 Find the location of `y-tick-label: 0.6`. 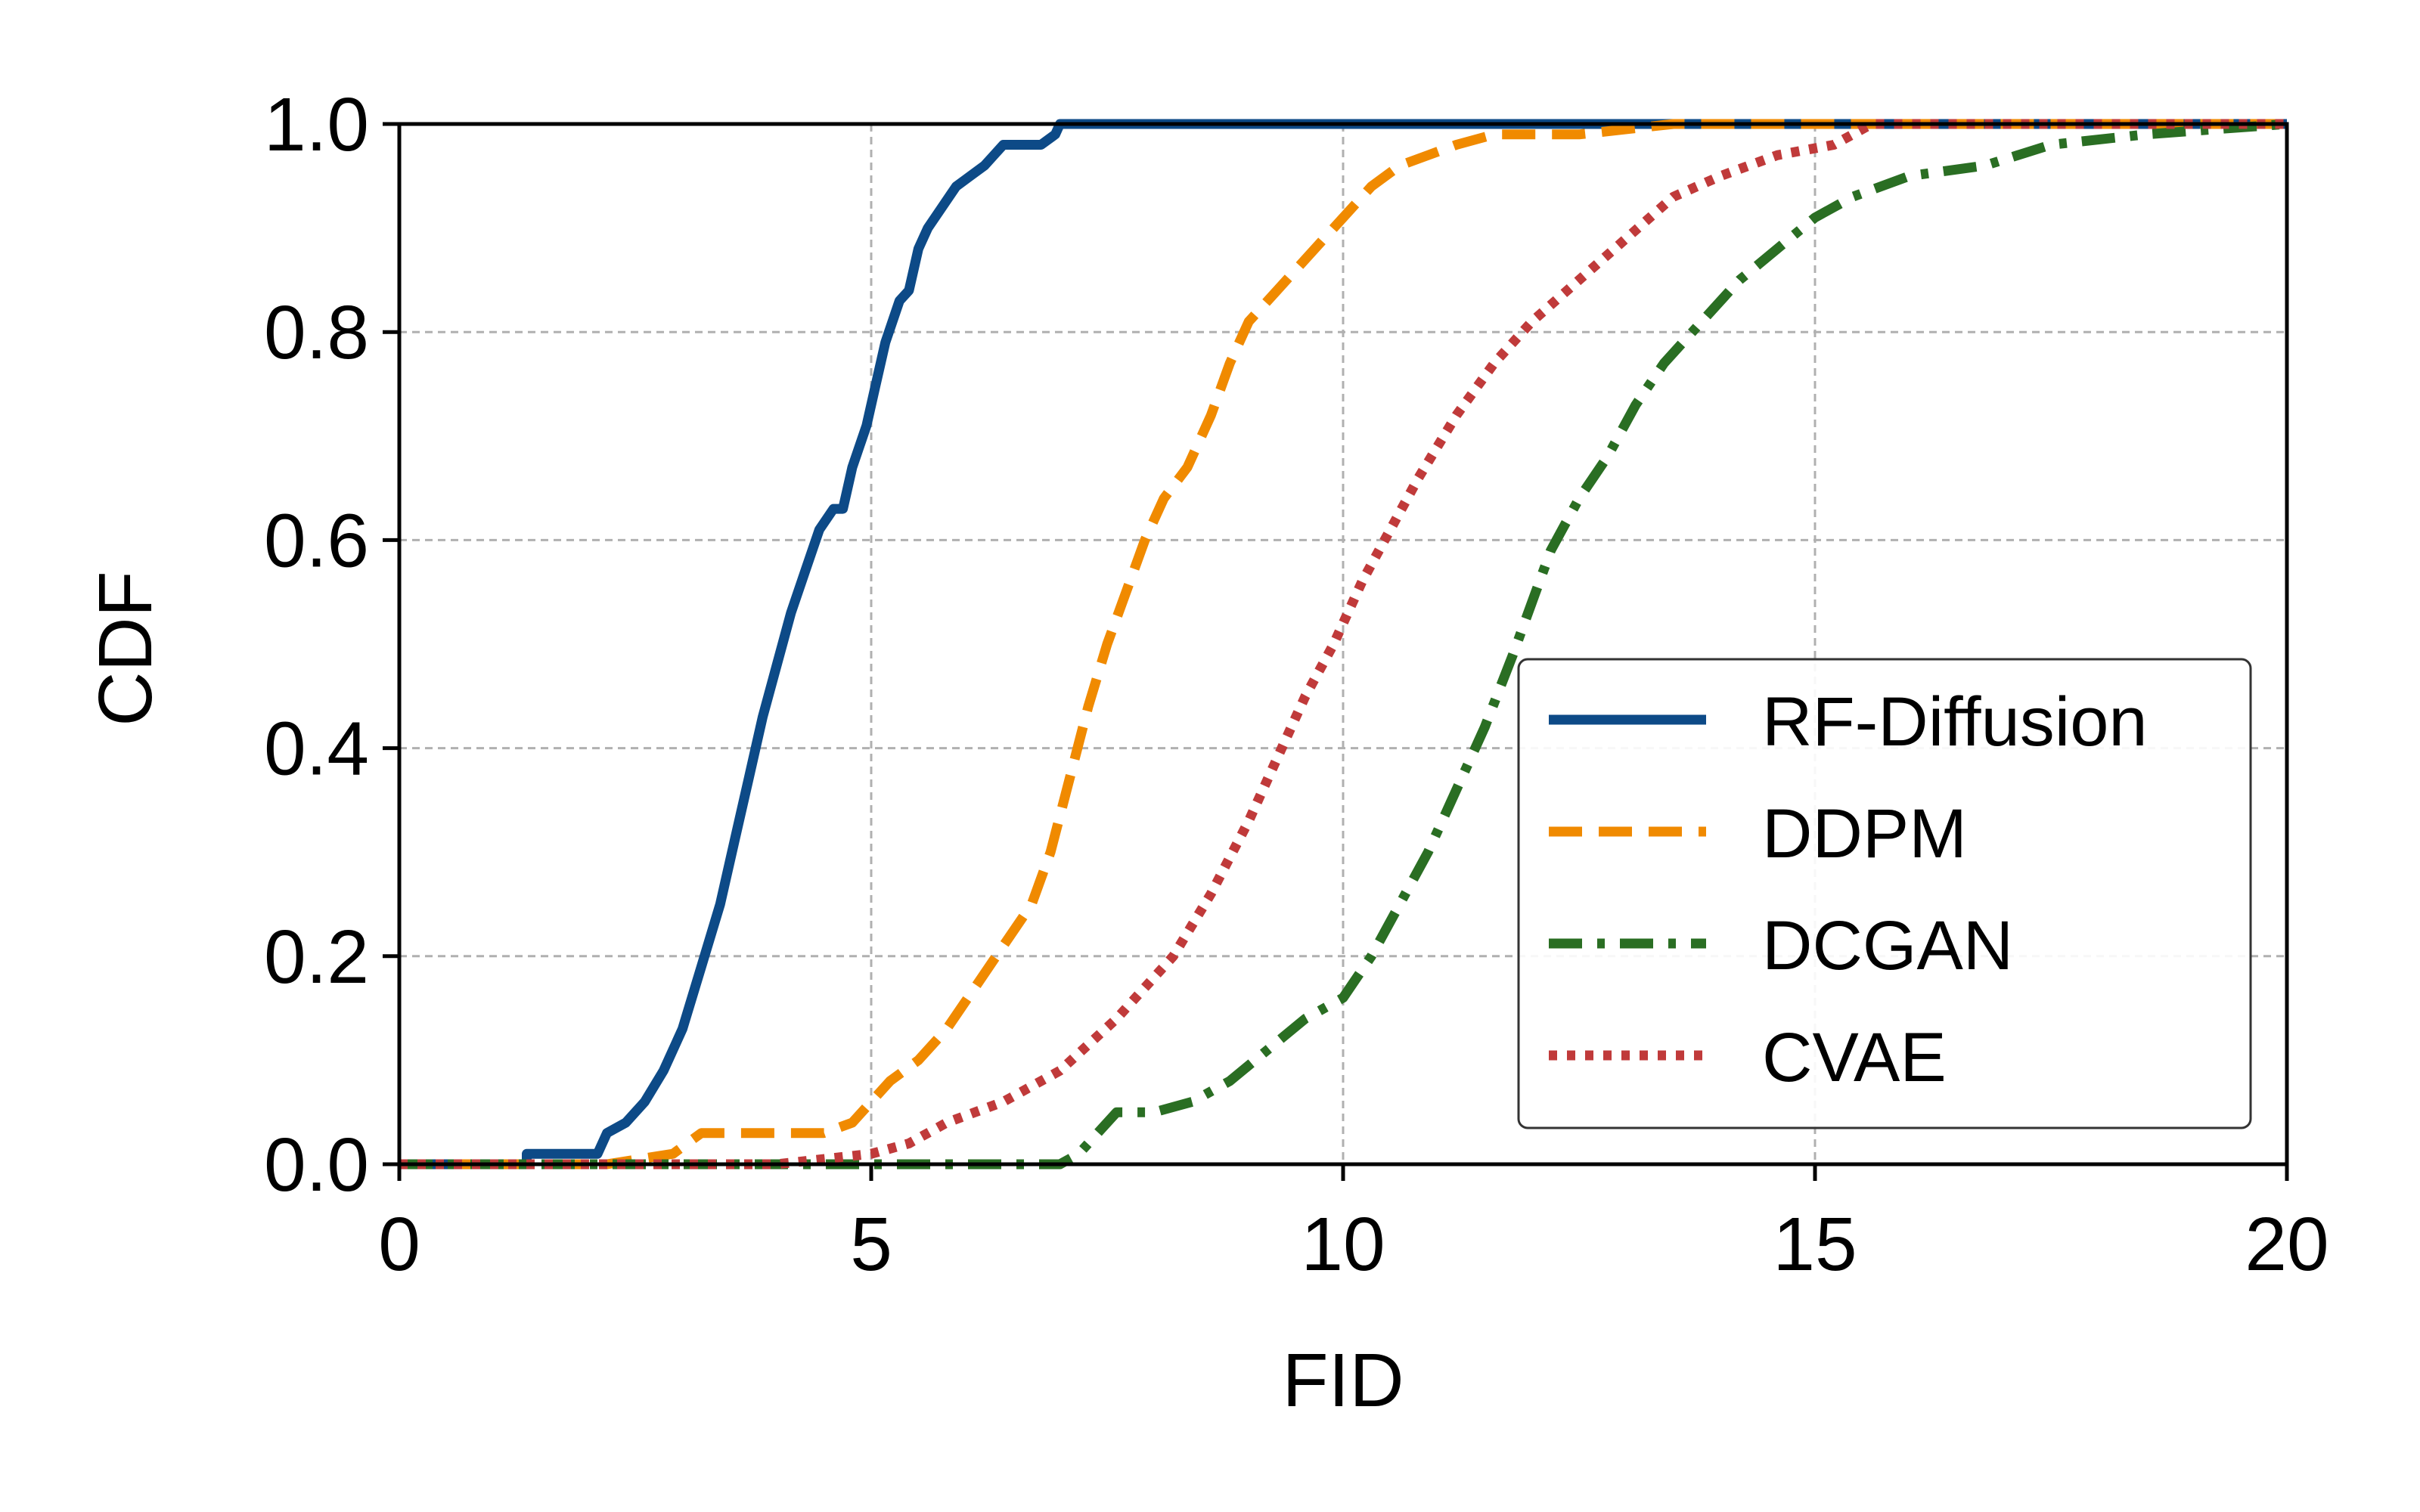

y-tick-label: 0.6 is located at coordinates (316, 540).